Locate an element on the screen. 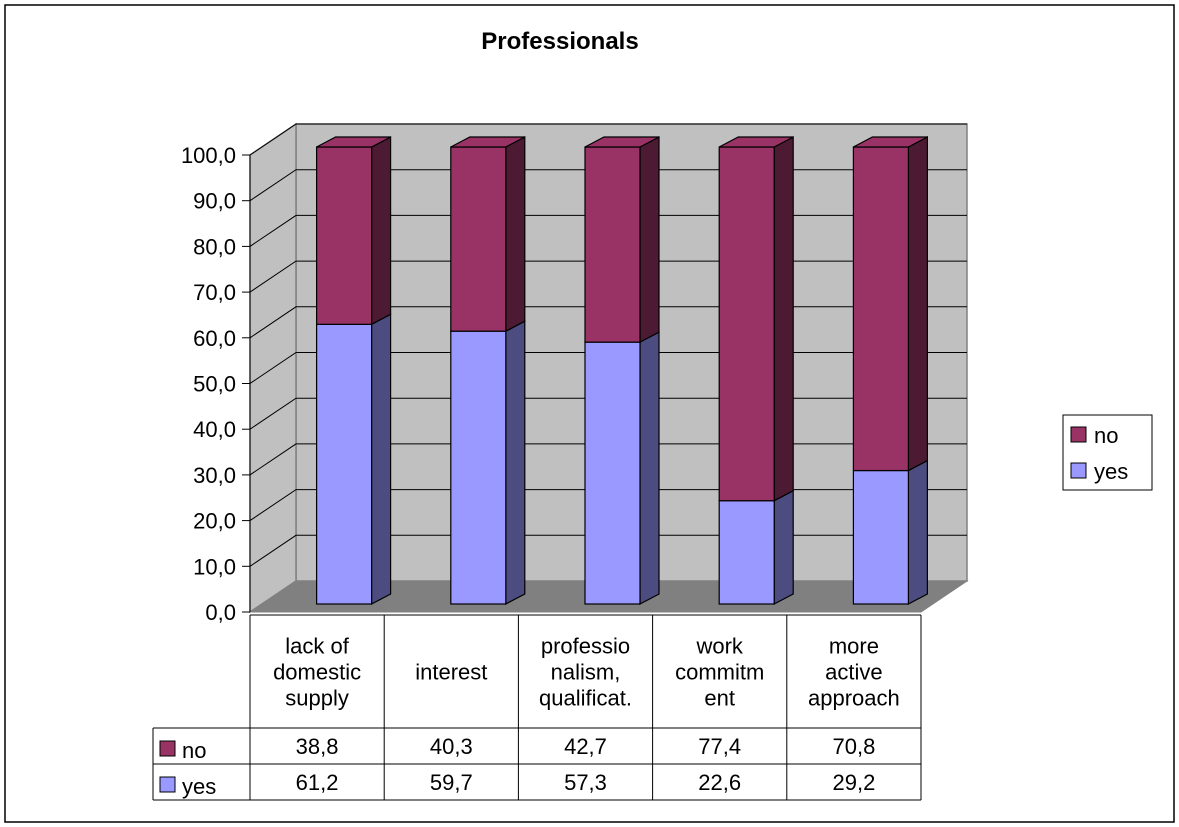  table-cell: 29,2 is located at coordinates (853, 782).